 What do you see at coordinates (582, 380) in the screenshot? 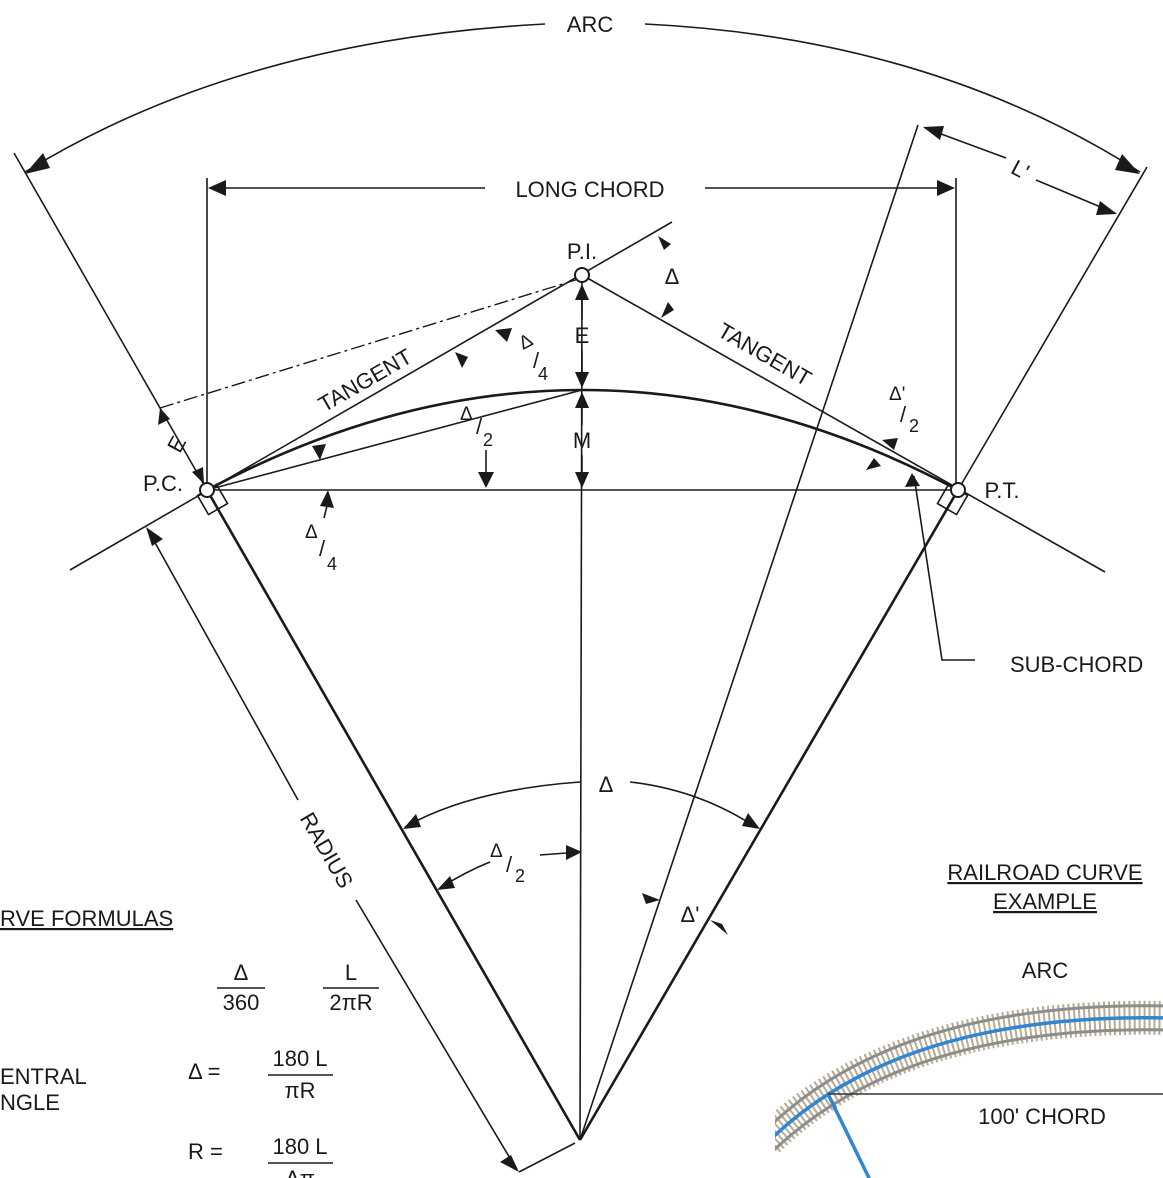
I see `e-arrow-bottom` at bounding box center [582, 380].